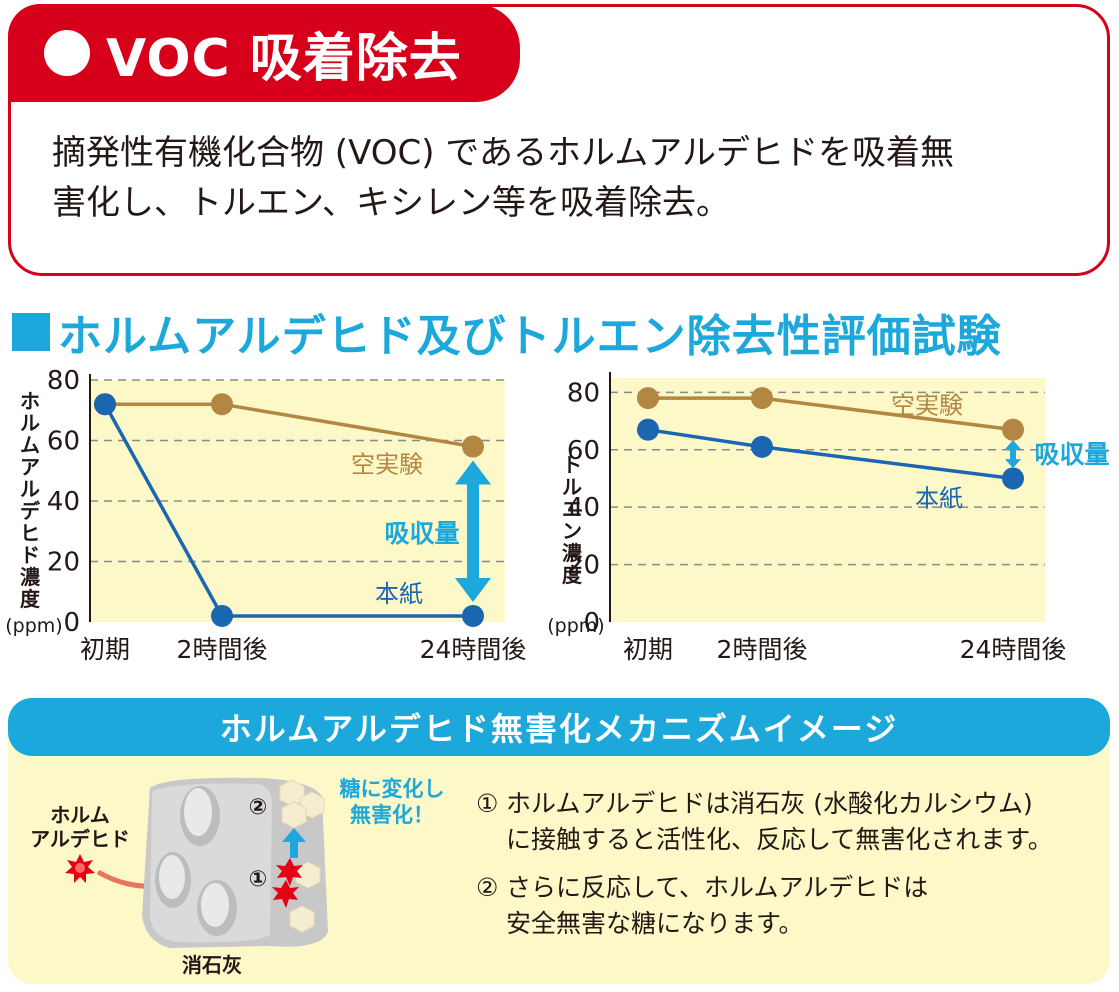 This screenshot has height=992, width=1119. I want to click on step-1-number: ①, so click(487, 803).